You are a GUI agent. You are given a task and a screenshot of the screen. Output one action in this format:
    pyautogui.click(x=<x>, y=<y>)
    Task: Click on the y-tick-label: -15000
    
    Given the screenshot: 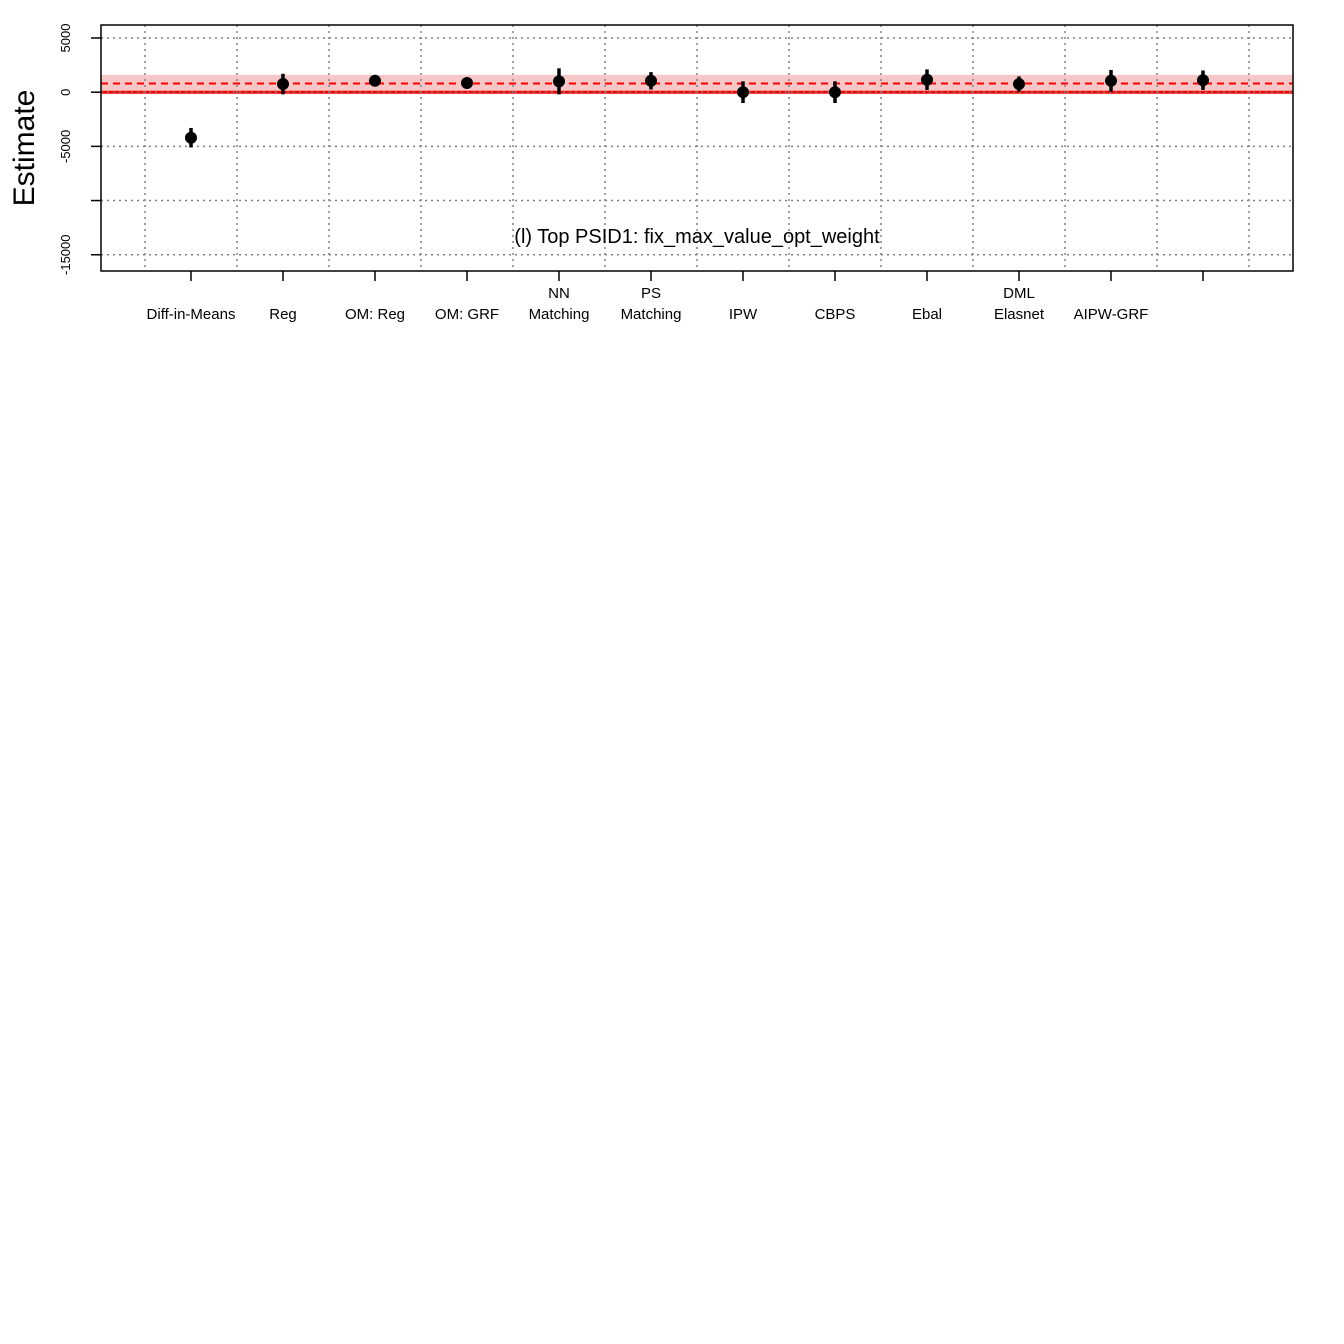 What is the action you would take?
    pyautogui.click(x=65, y=255)
    